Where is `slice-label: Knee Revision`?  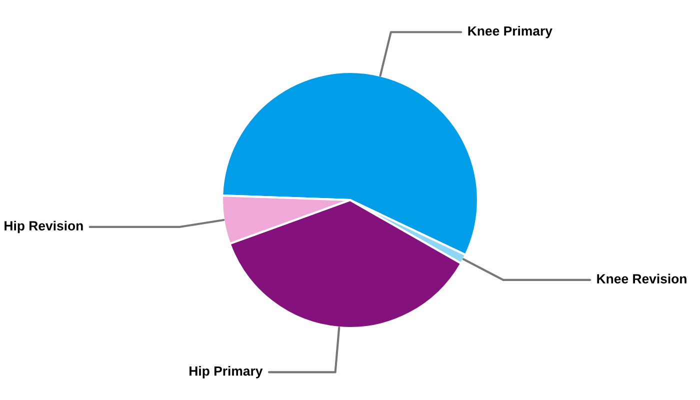 slice-label: Knee Revision is located at coordinates (641, 279).